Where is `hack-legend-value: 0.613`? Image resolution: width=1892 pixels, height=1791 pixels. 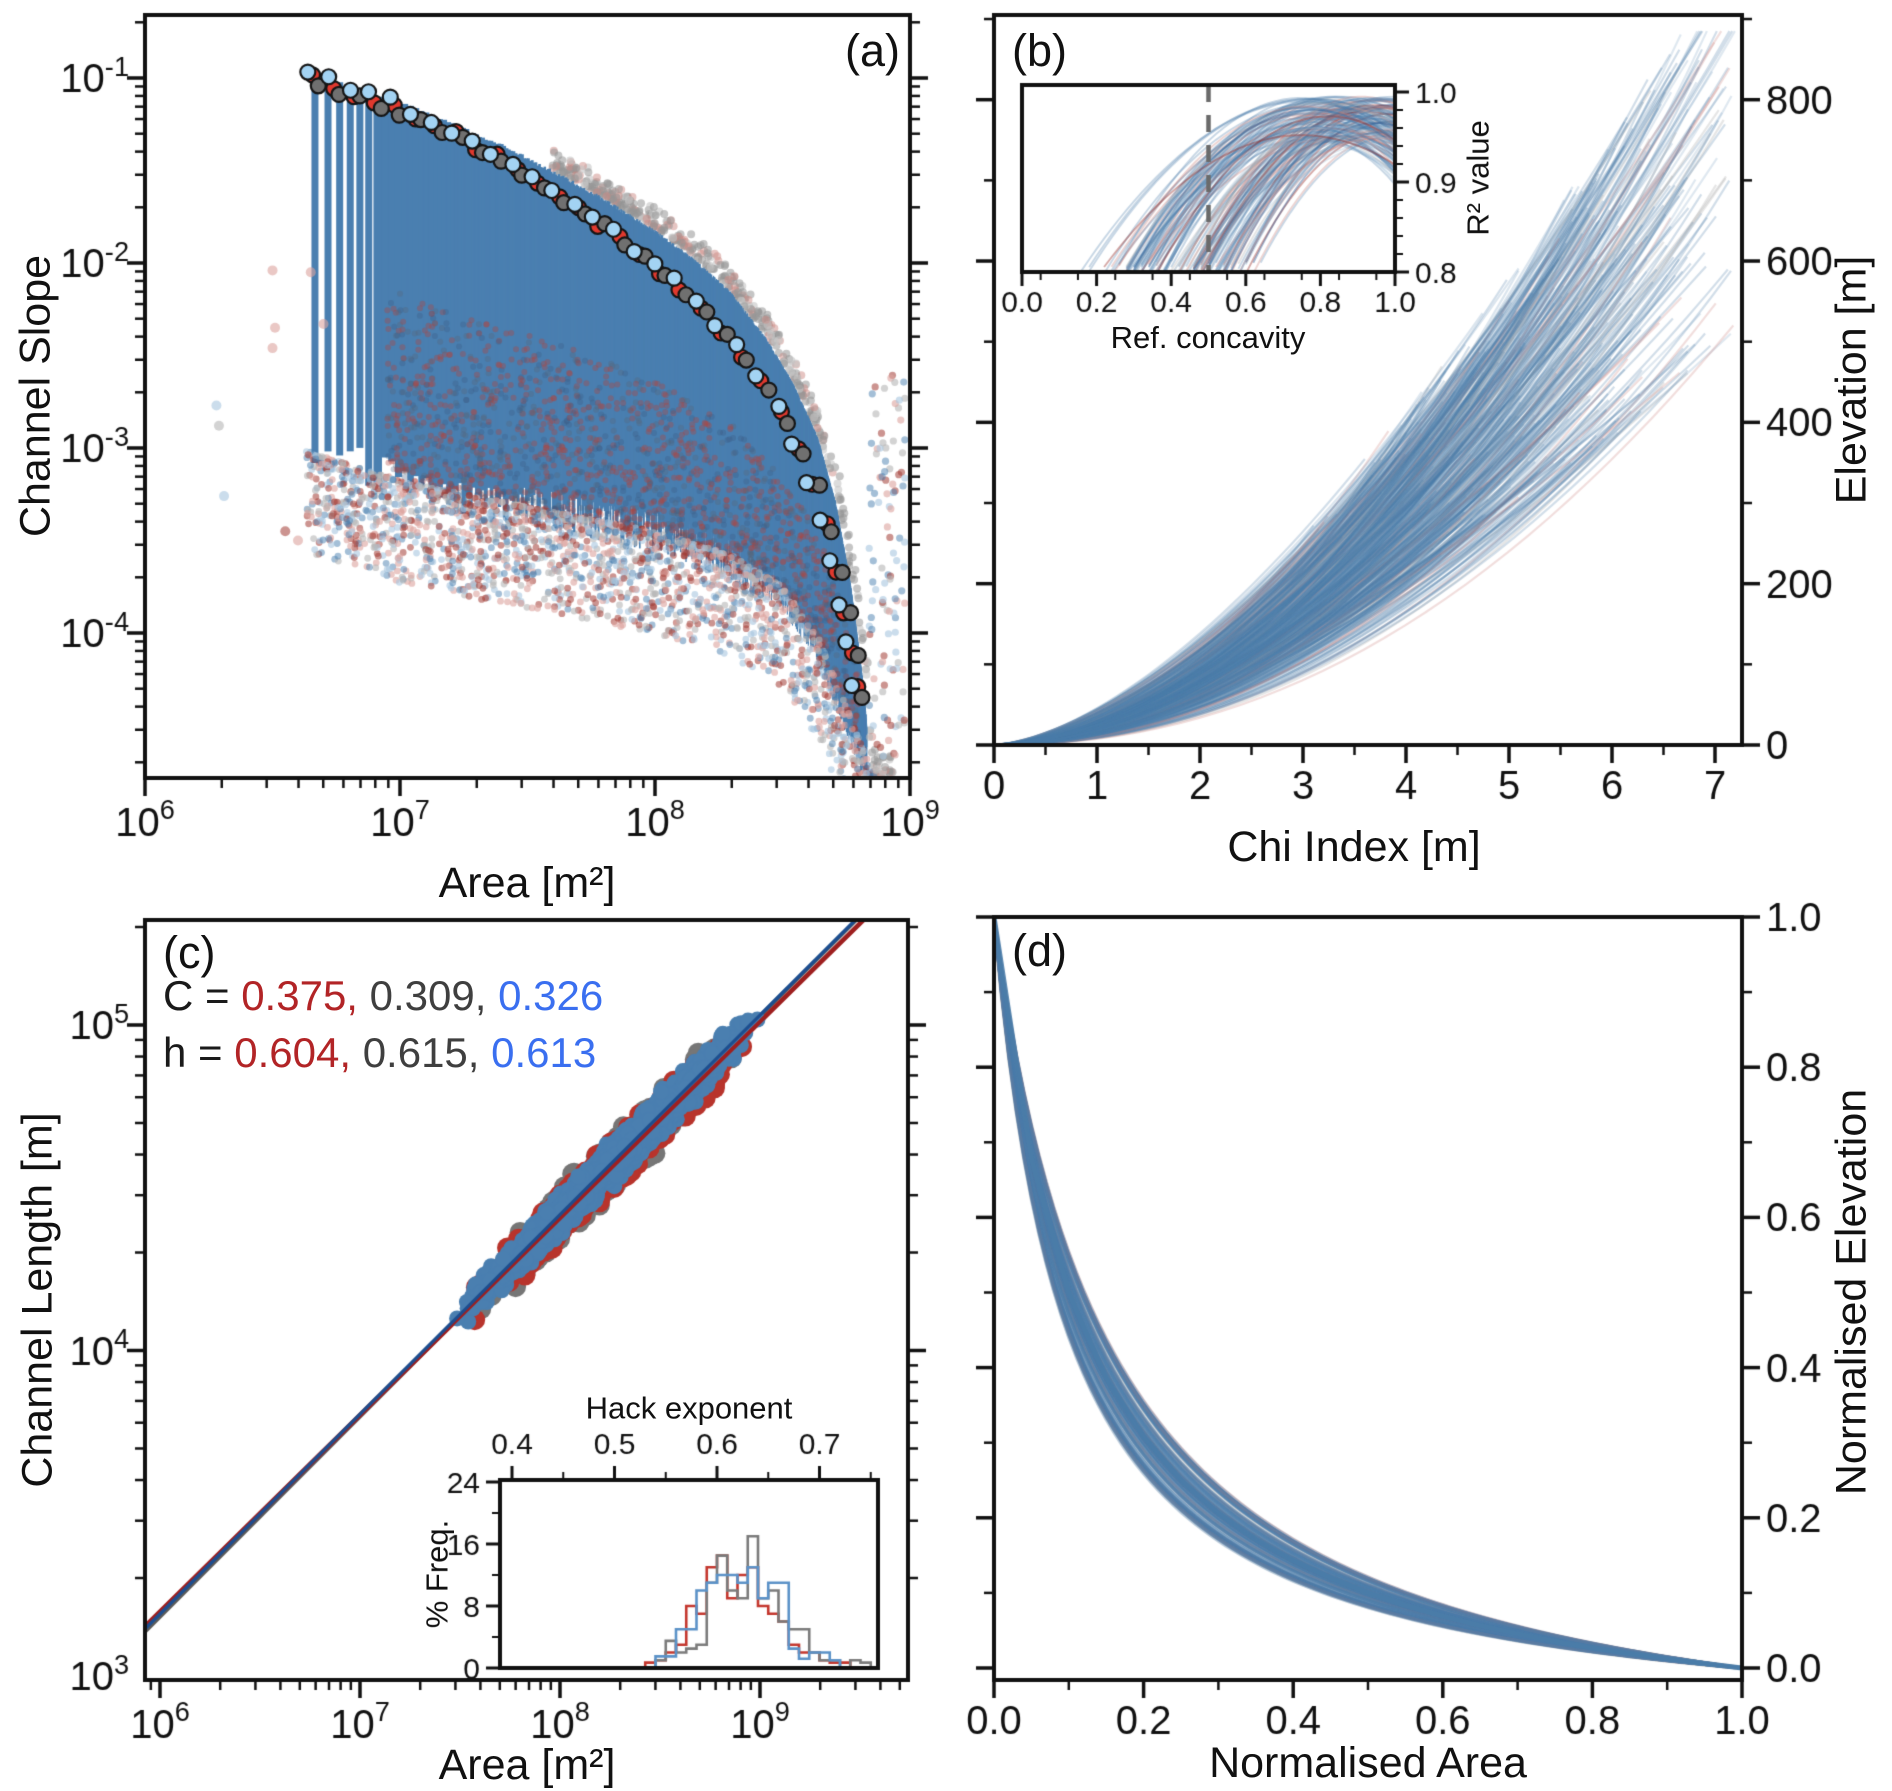 hack-legend-value: 0.613 is located at coordinates (544, 1052).